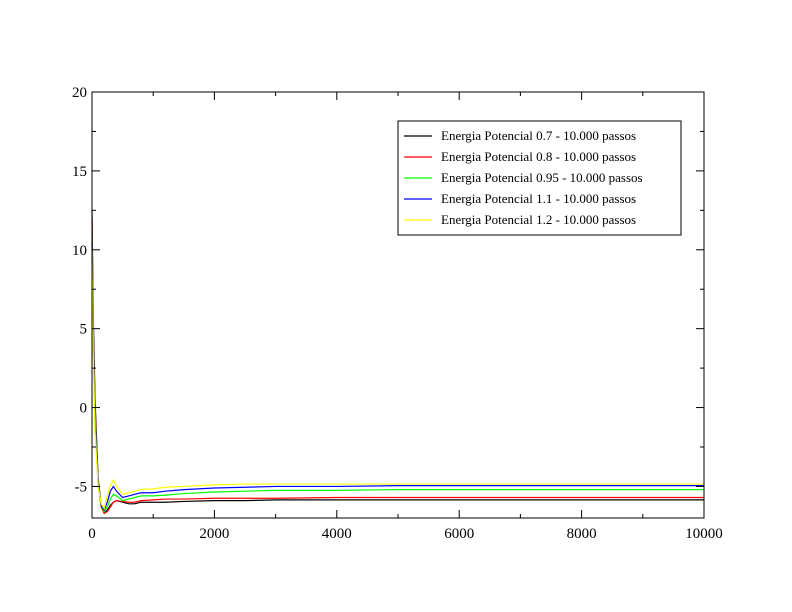  Describe the element at coordinates (538, 135) in the screenshot. I see `legend-label-0: Energia Potencial 0.7 - 10.000 passos` at that location.